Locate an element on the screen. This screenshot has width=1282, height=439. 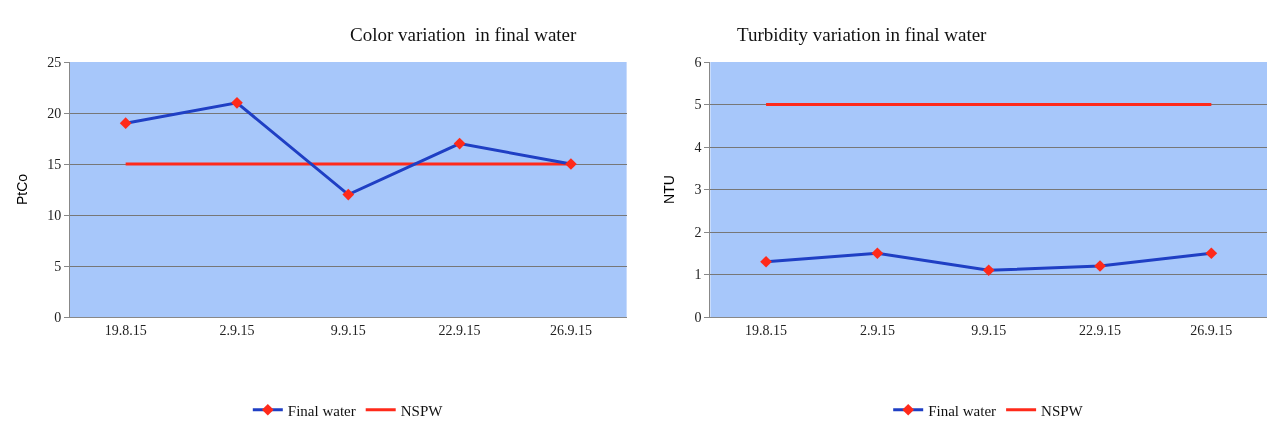
y-tick-label: 4 is located at coordinates (698, 147).